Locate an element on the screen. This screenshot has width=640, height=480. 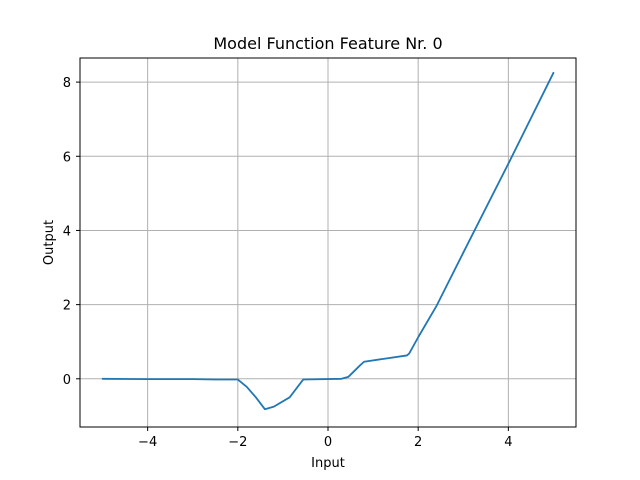
x-tick-label: −4 is located at coordinates (147, 442).